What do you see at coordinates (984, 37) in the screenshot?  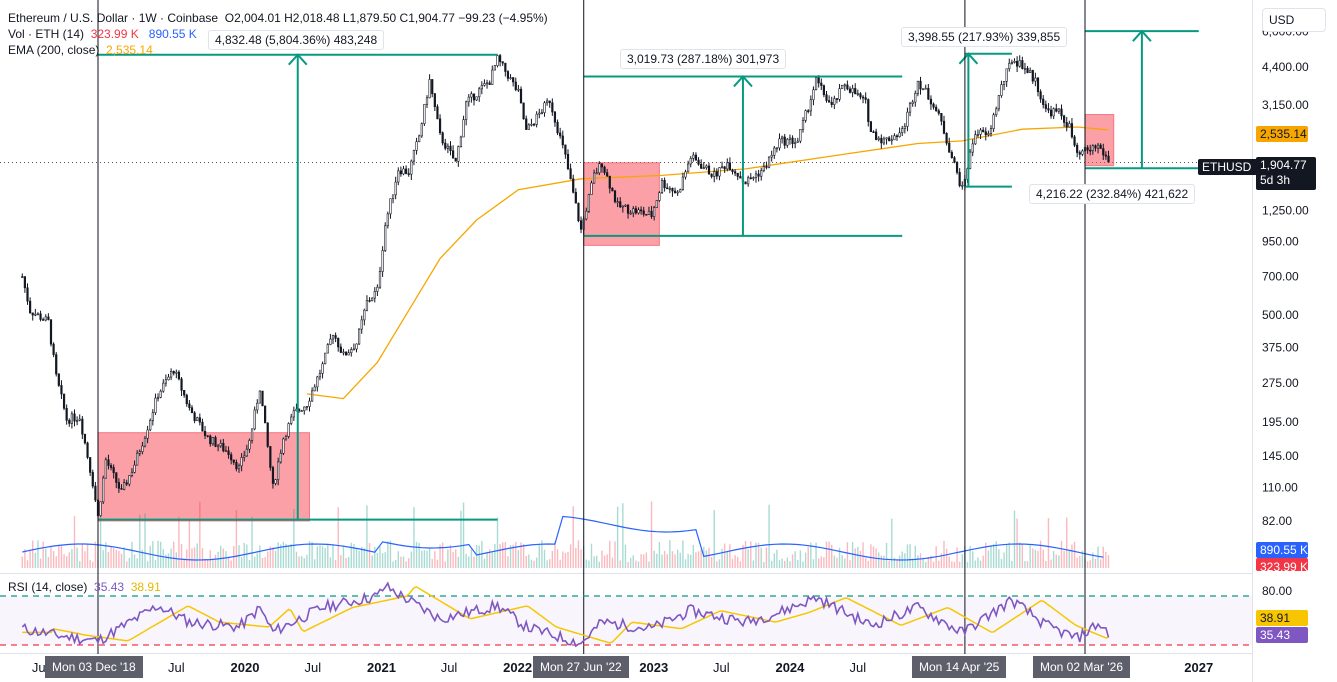 I see `measure-label-3: 3,398.55 (217.93%) 339,855` at bounding box center [984, 37].